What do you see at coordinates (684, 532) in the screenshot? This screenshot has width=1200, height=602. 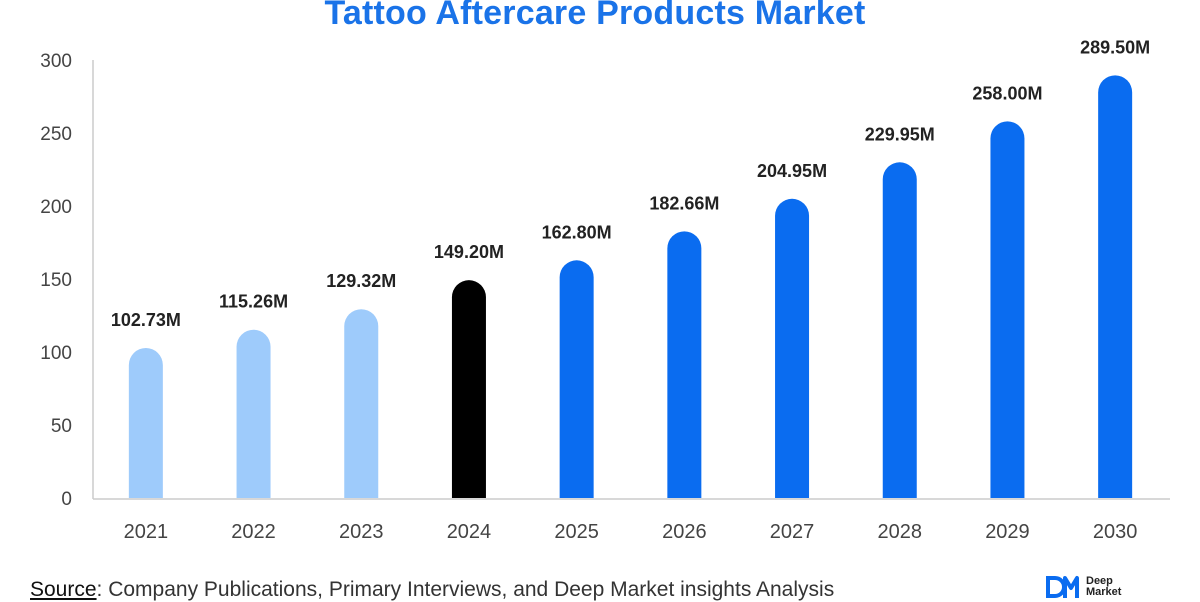 I see `x-tick-label-2026: 2026` at bounding box center [684, 532].